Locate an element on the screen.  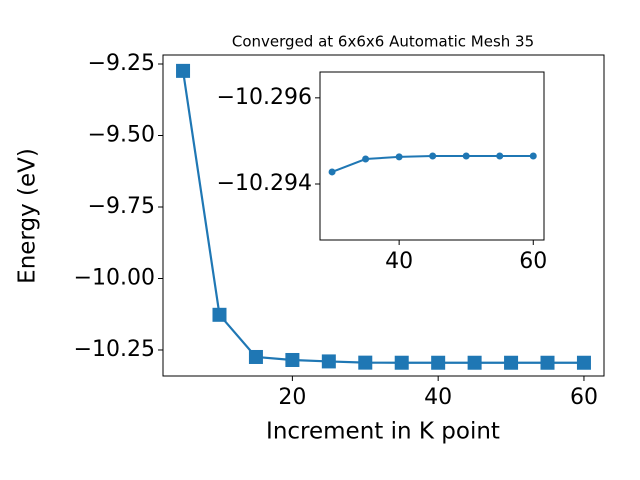
y-tick-label: −9.75 is located at coordinates (121, 206).